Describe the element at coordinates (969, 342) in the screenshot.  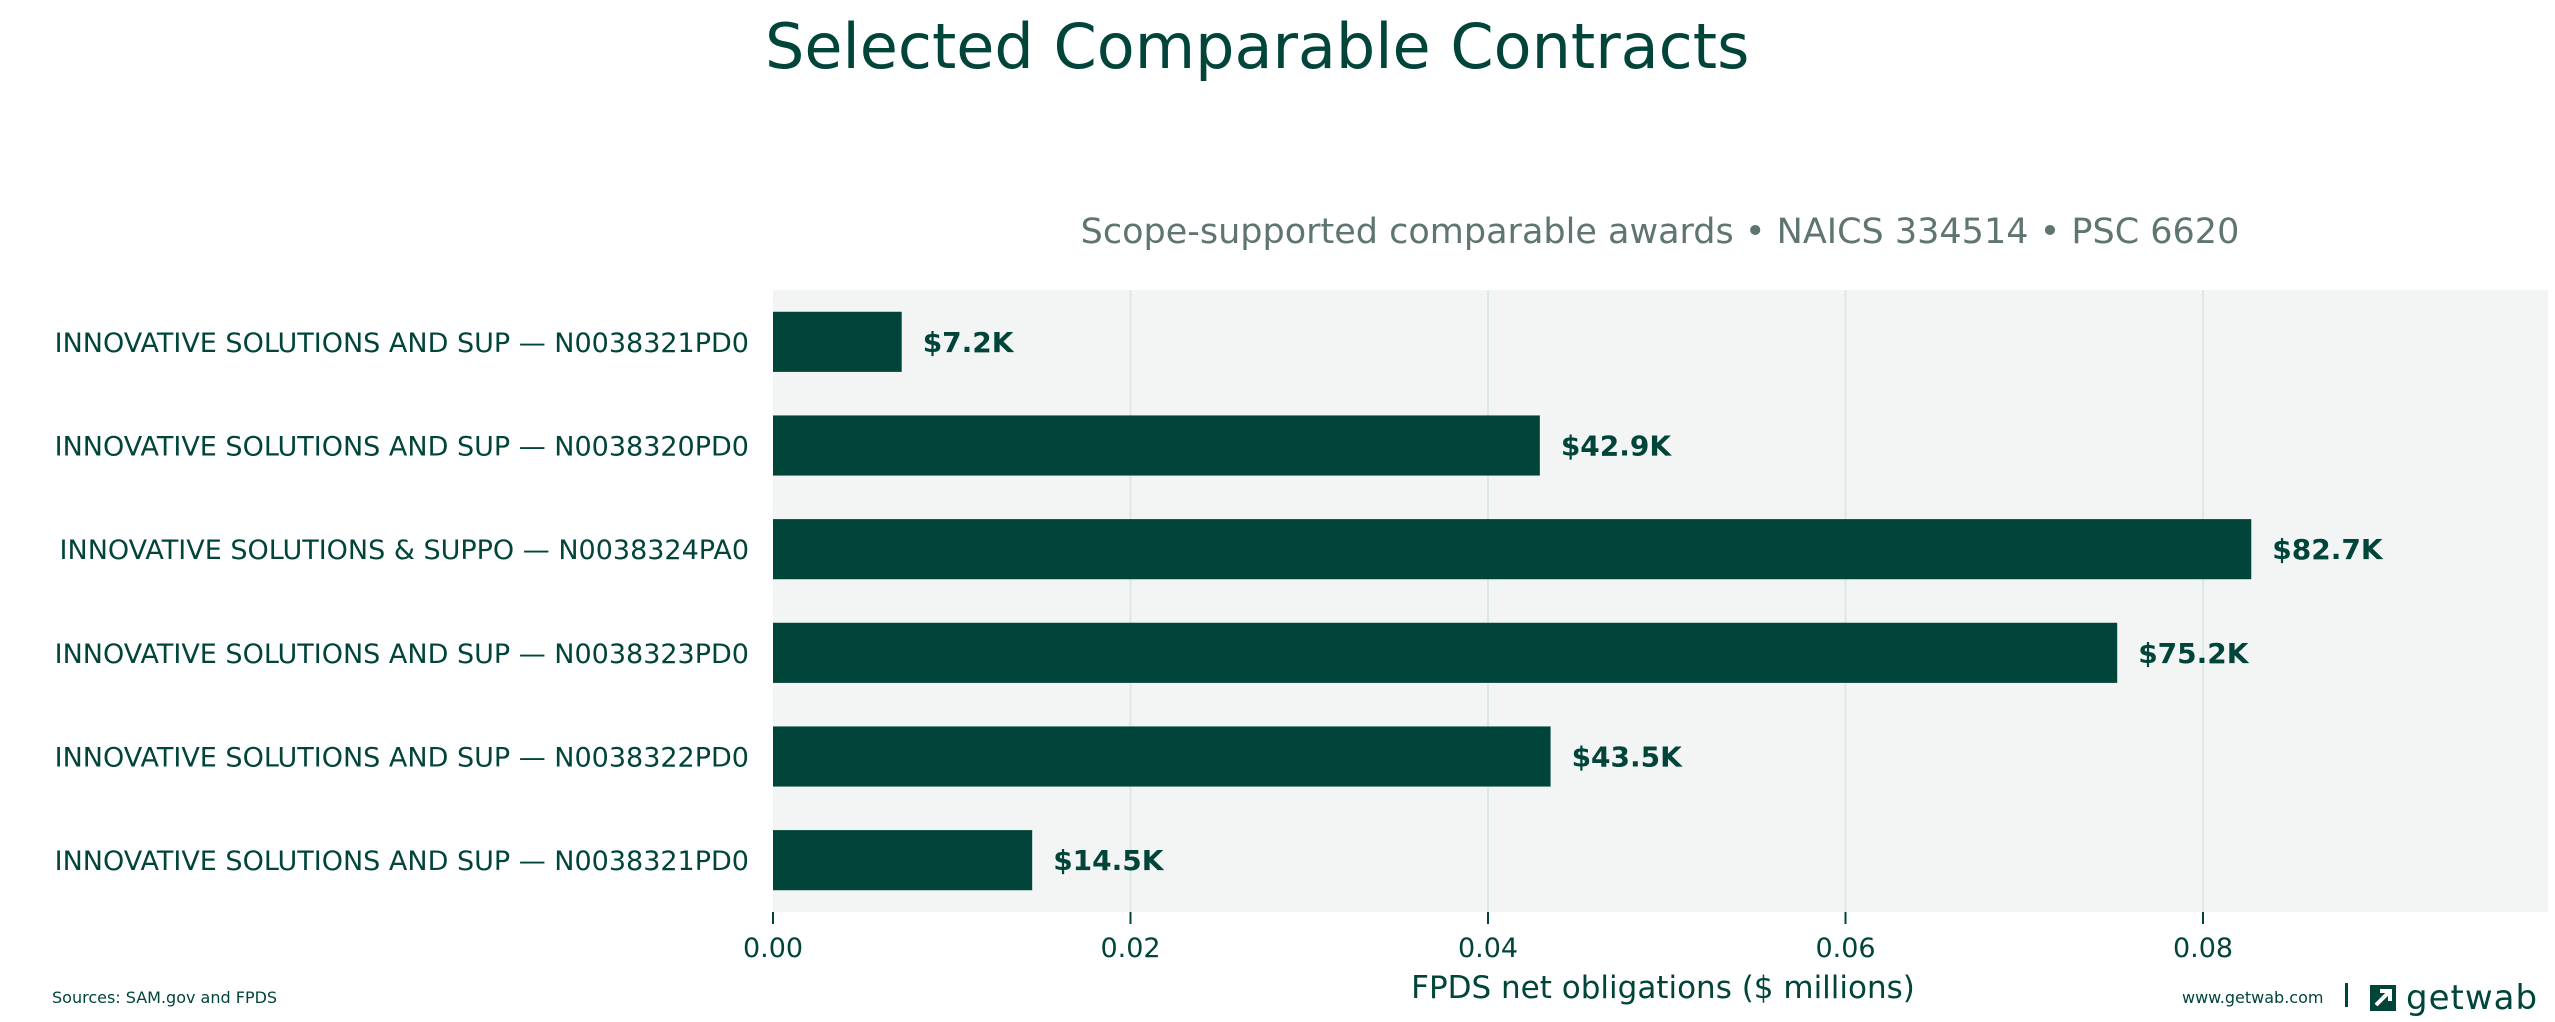
I see `data-label: $7.2K` at that location.